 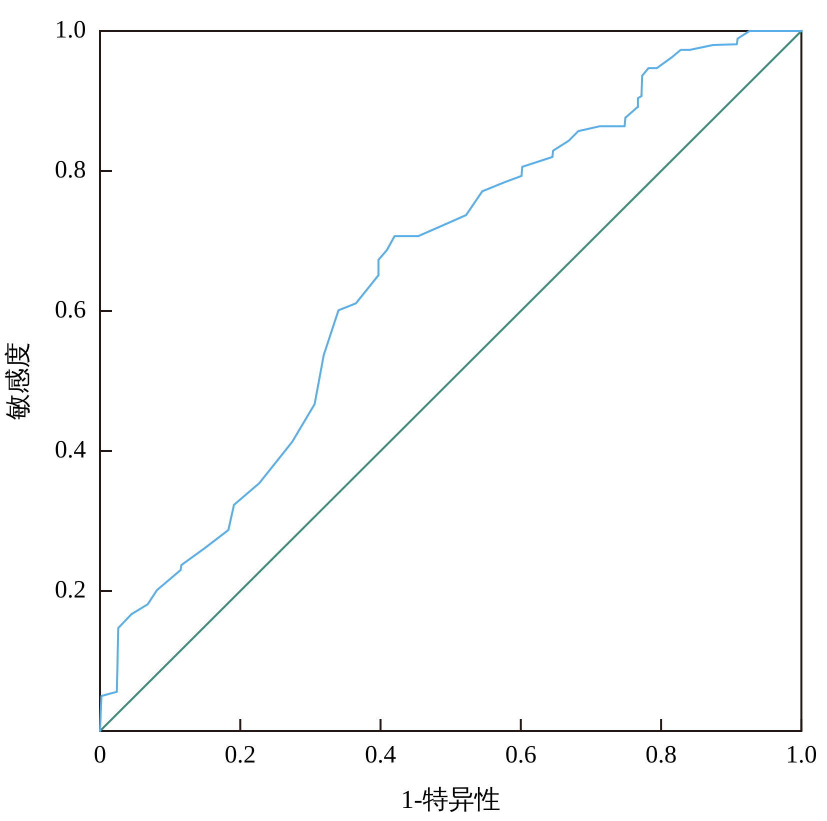 What do you see at coordinates (240, 755) in the screenshot?
I see `x-tick-label: 0.2` at bounding box center [240, 755].